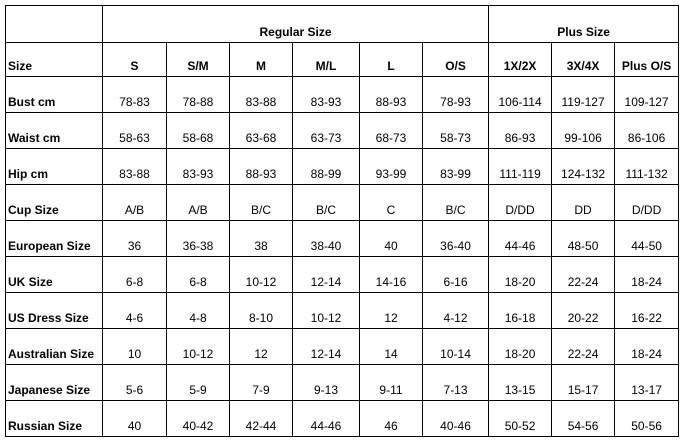 This screenshot has height=444, width=687. Describe the element at coordinates (326, 166) in the screenshot. I see `table-cell: 88-99` at that location.